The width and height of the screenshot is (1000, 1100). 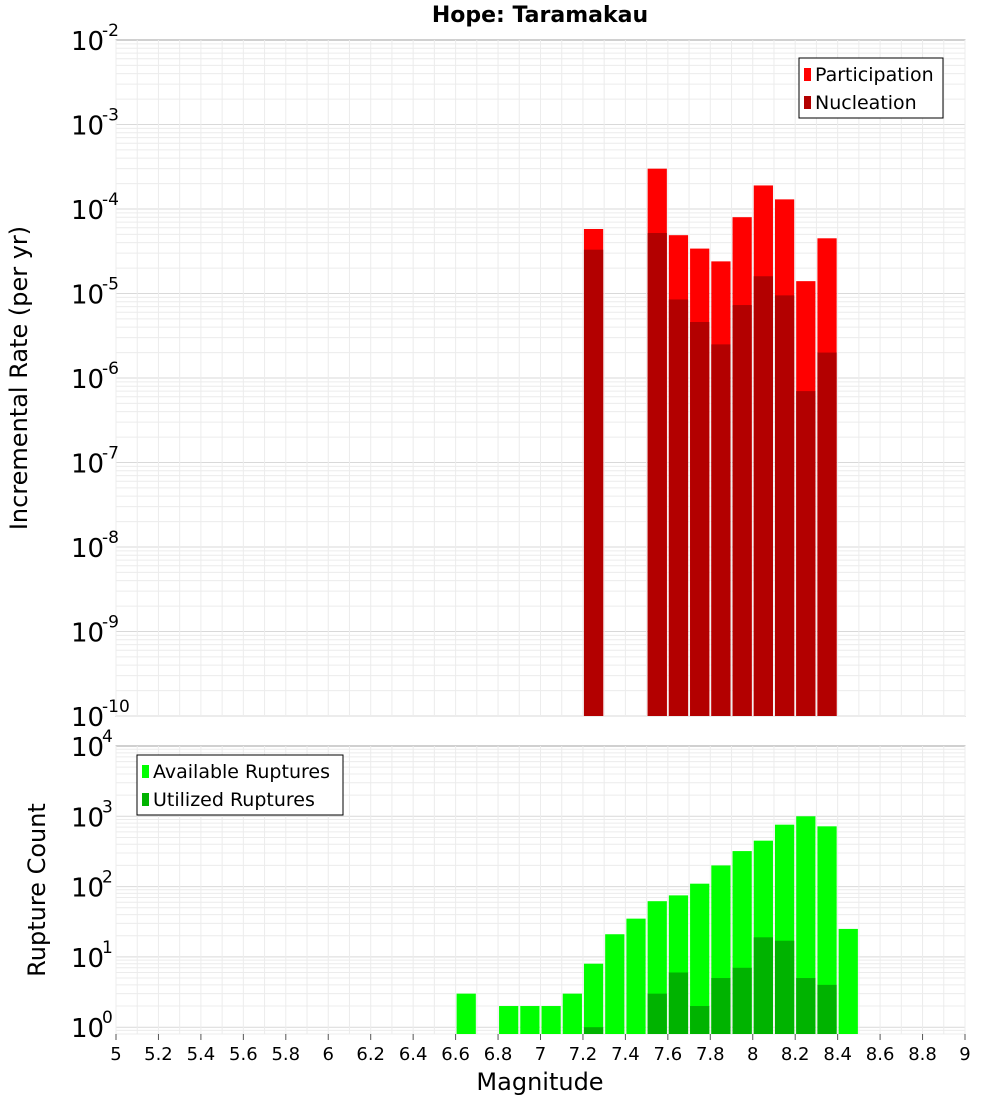 What do you see at coordinates (110, 454) in the screenshot?
I see `y-tick-exponent: -7` at bounding box center [110, 454].